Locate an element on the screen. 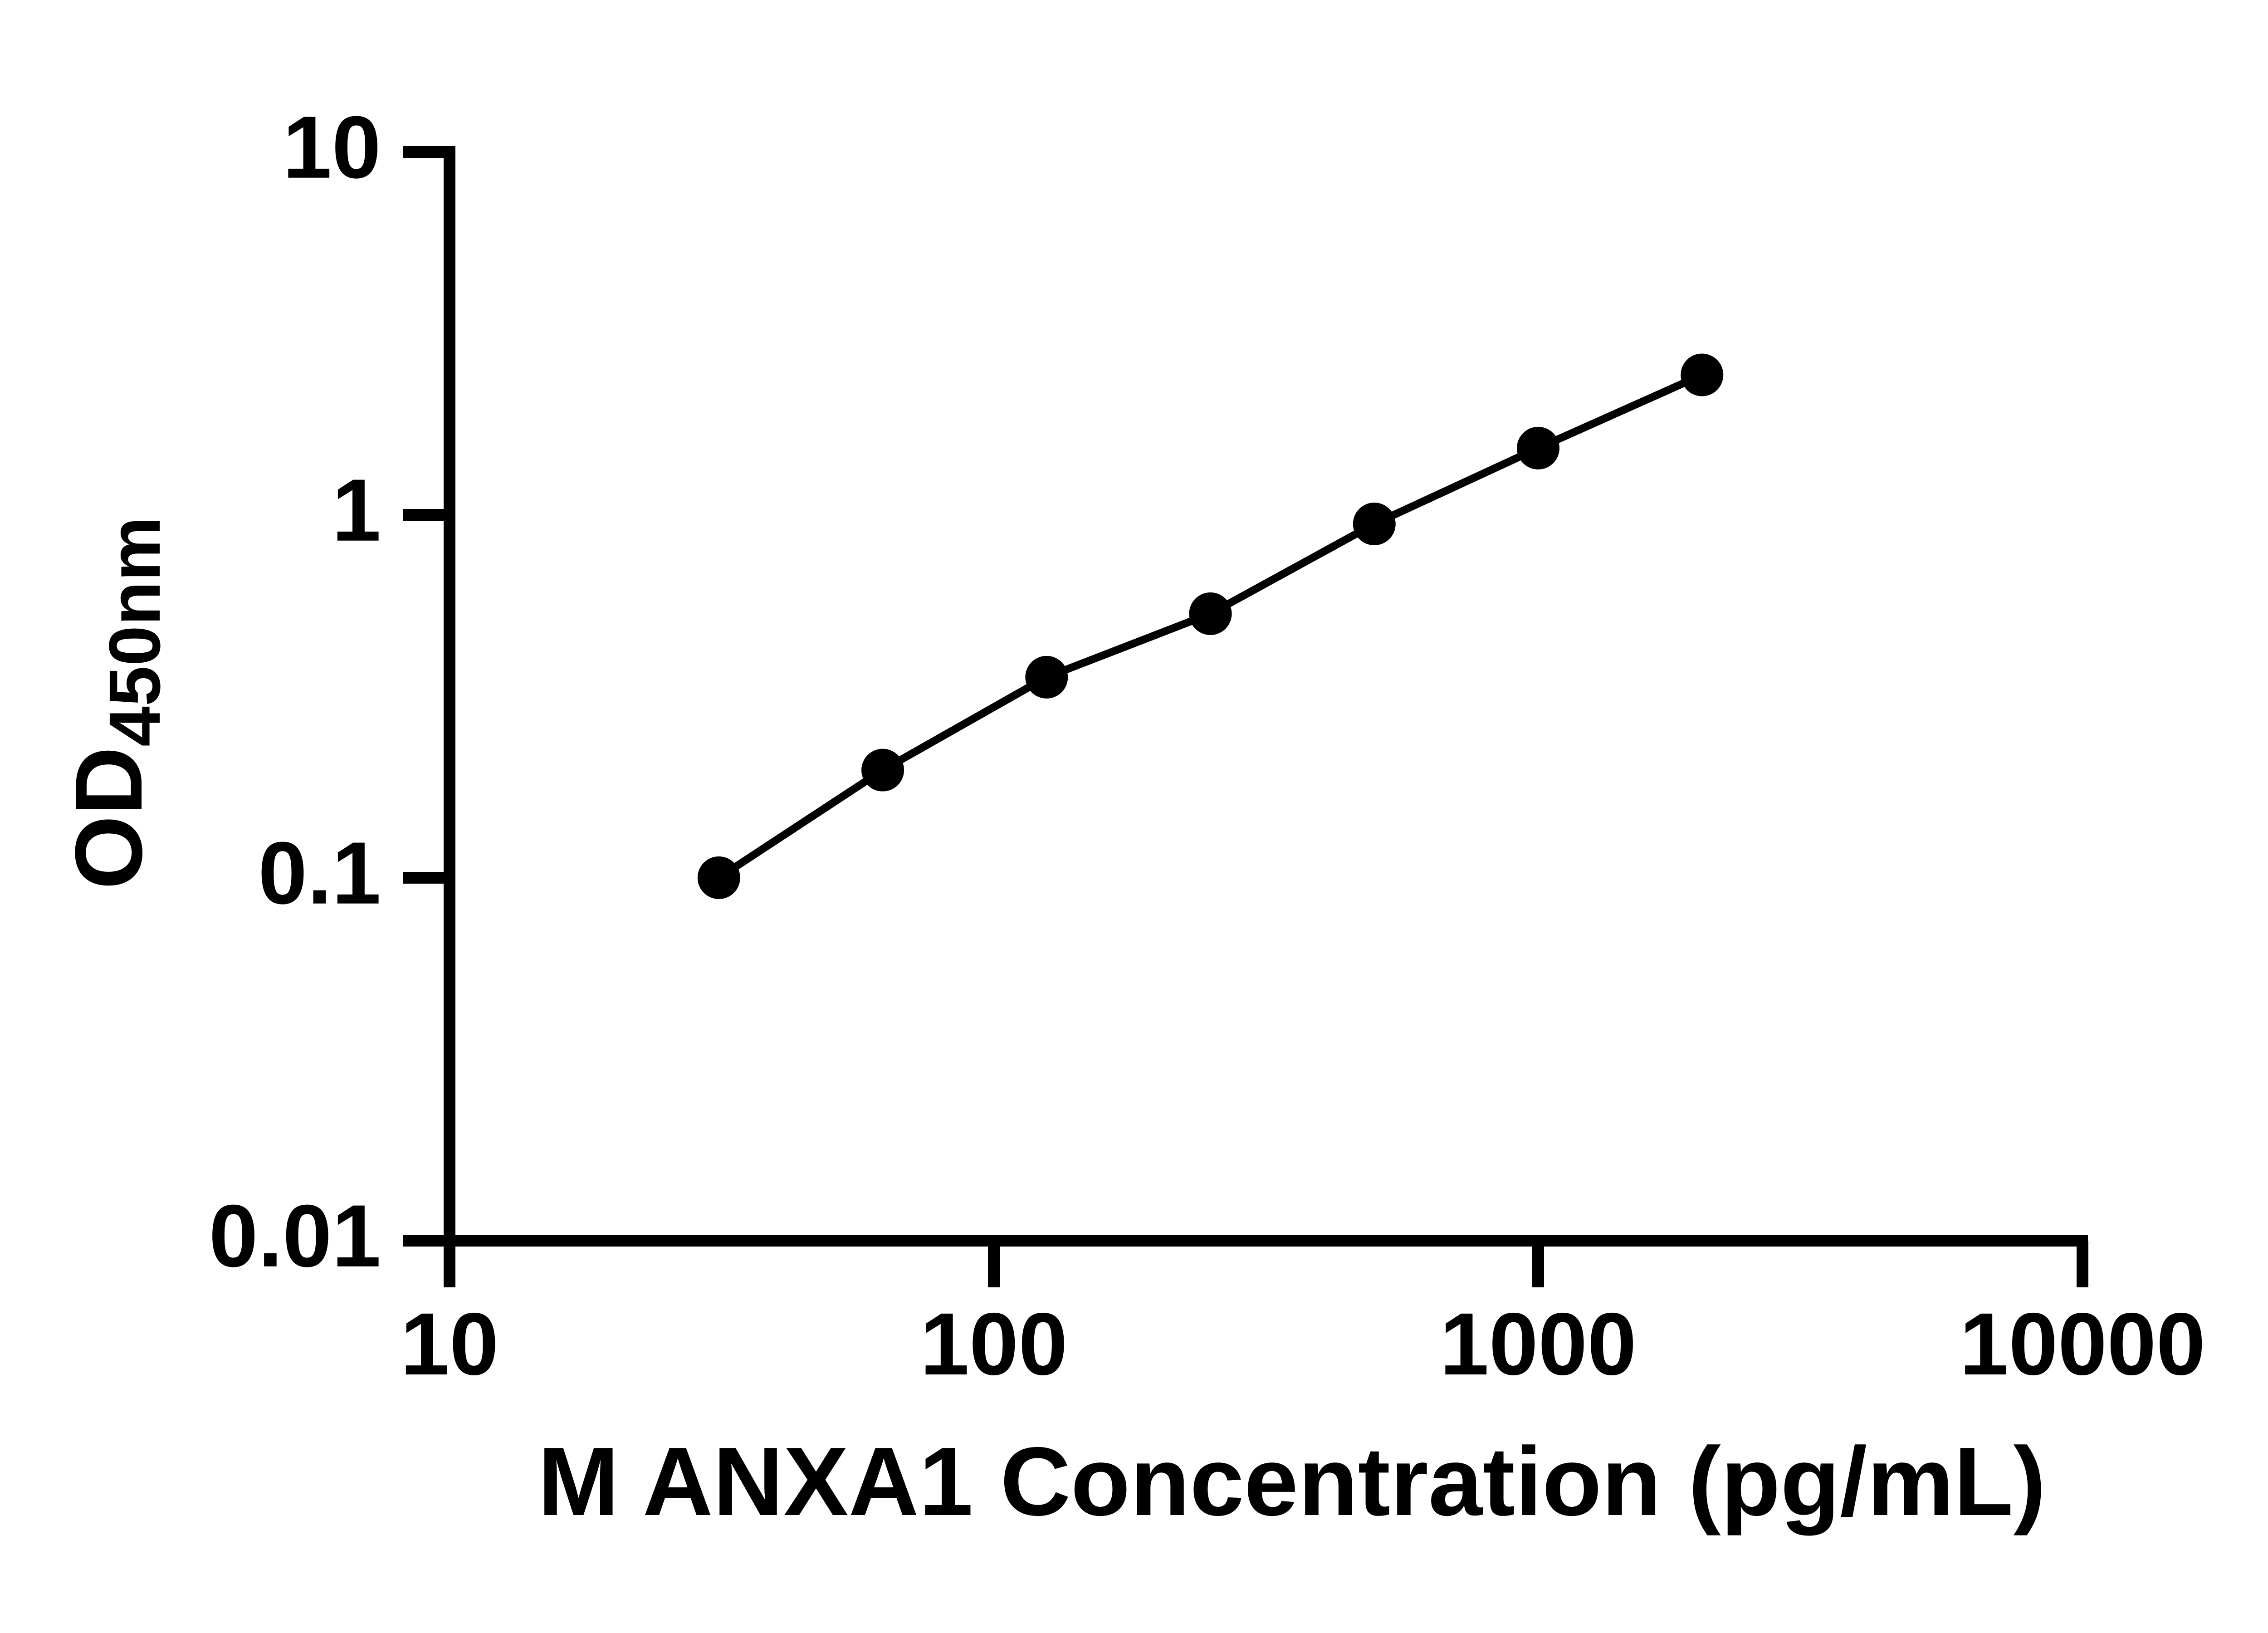 Image resolution: width=2268 pixels, height=1633 pixels. y-tick-label-0.01: 0.01 is located at coordinates (295, 1236).